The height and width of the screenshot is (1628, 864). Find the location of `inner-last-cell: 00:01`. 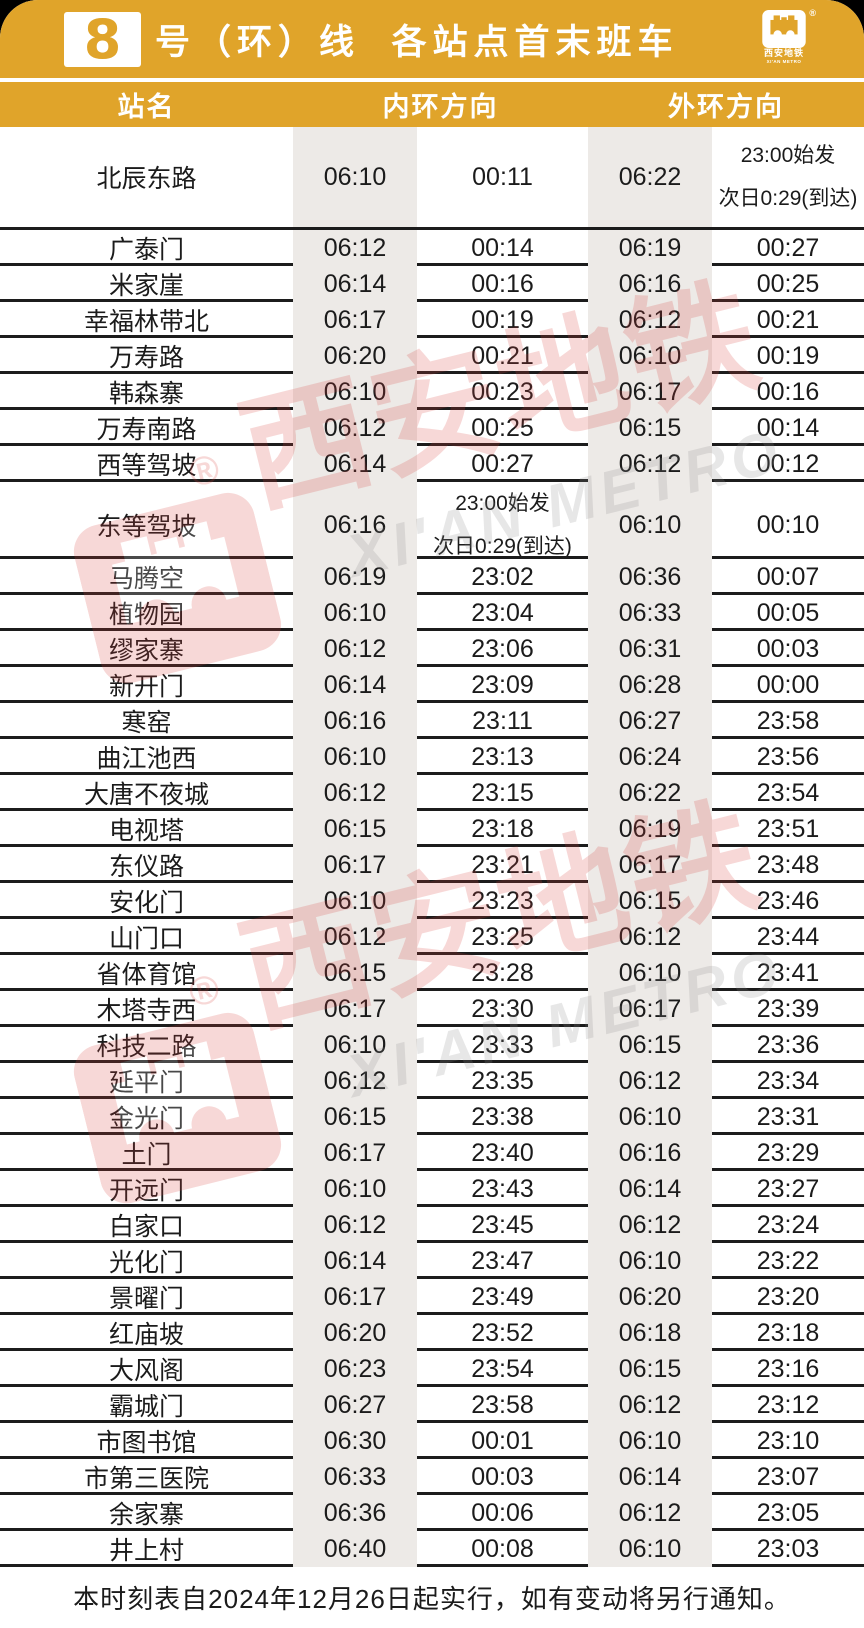

inner-last-cell: 00:01 is located at coordinates (502, 1440).